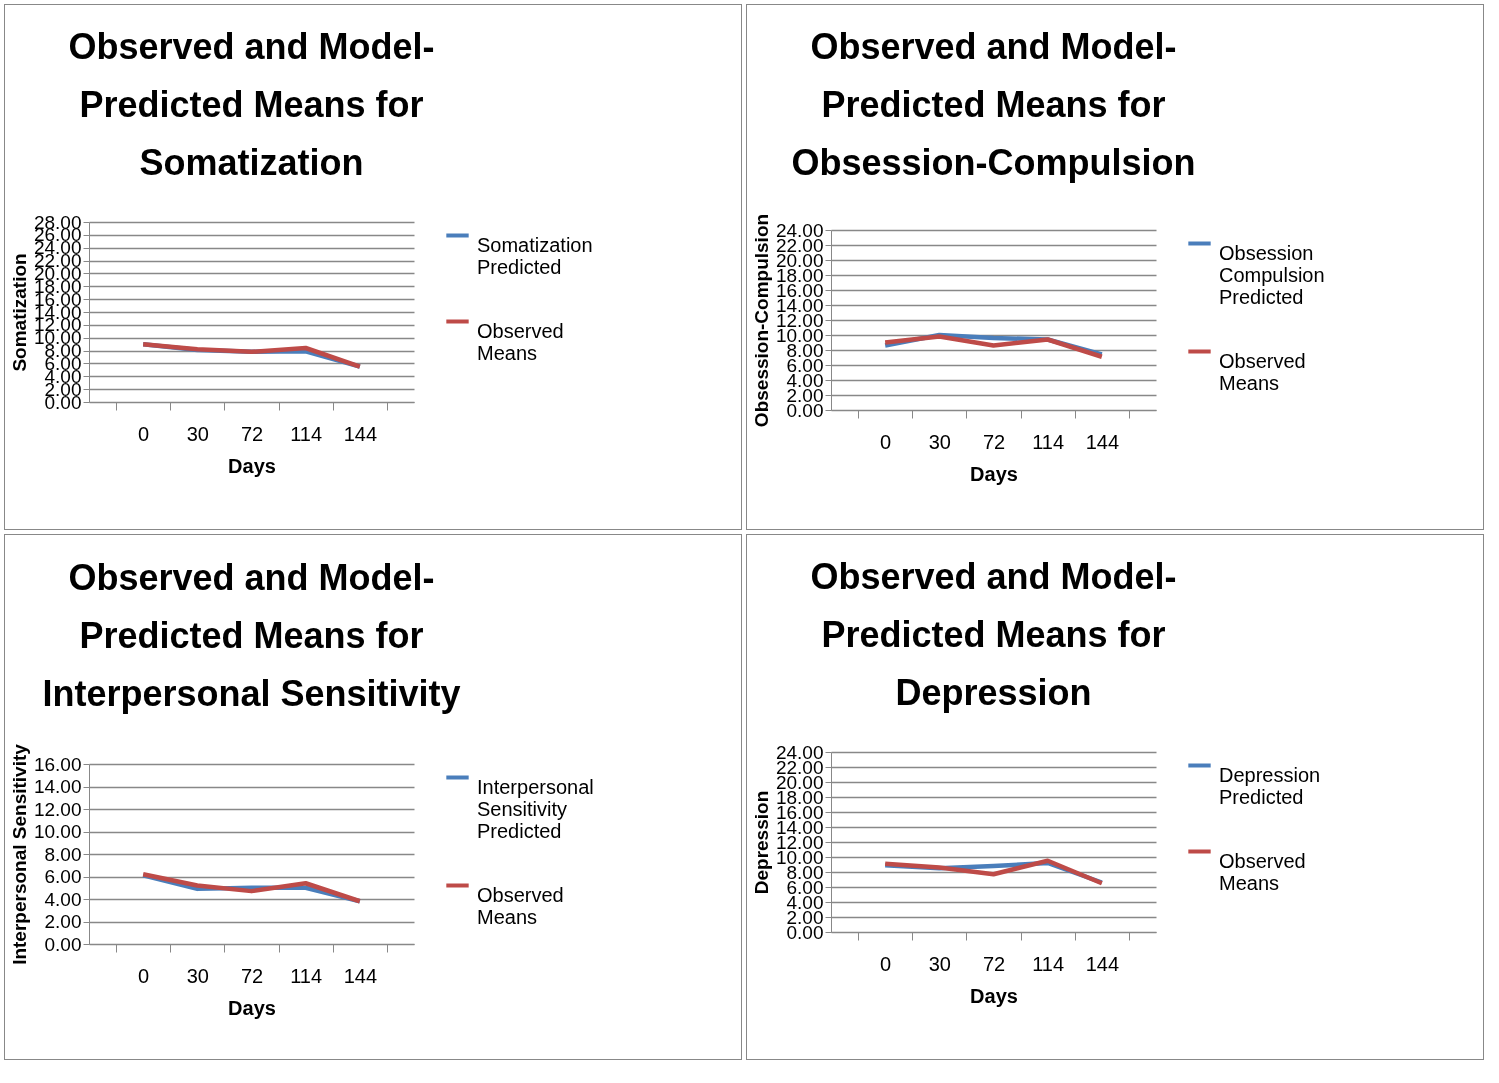  I want to click on y-tick-label: 0.00, so click(63, 944).